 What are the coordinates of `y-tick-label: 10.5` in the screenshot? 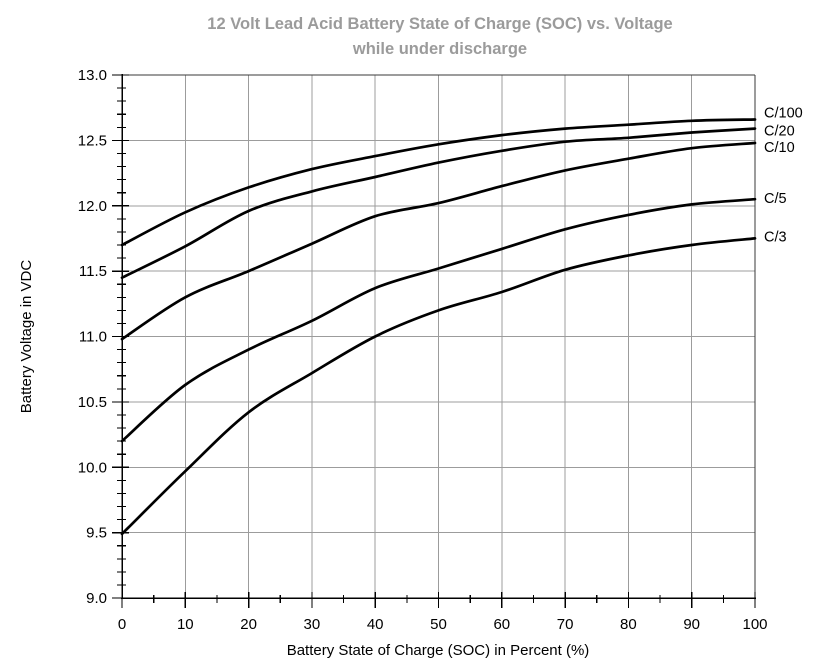 It's located at (92, 402).